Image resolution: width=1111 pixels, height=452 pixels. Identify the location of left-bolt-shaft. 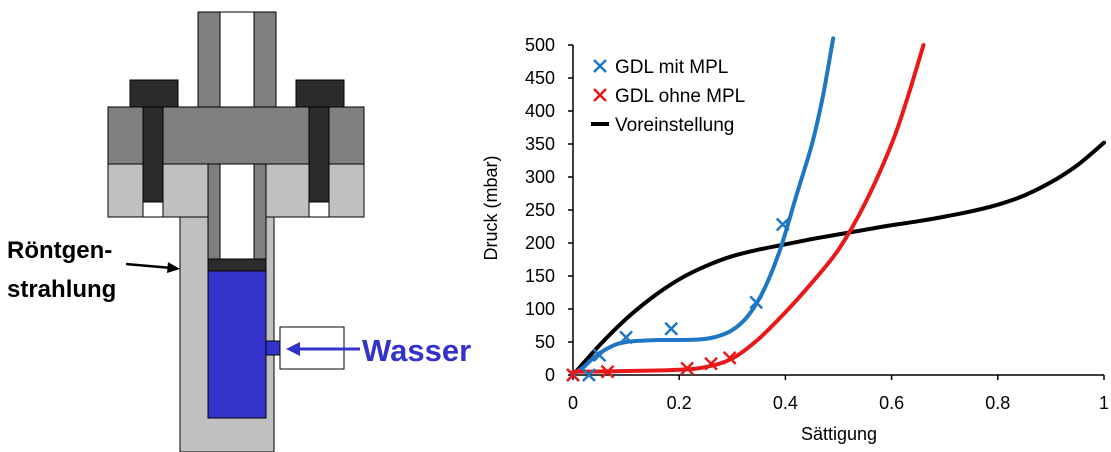
(153, 154).